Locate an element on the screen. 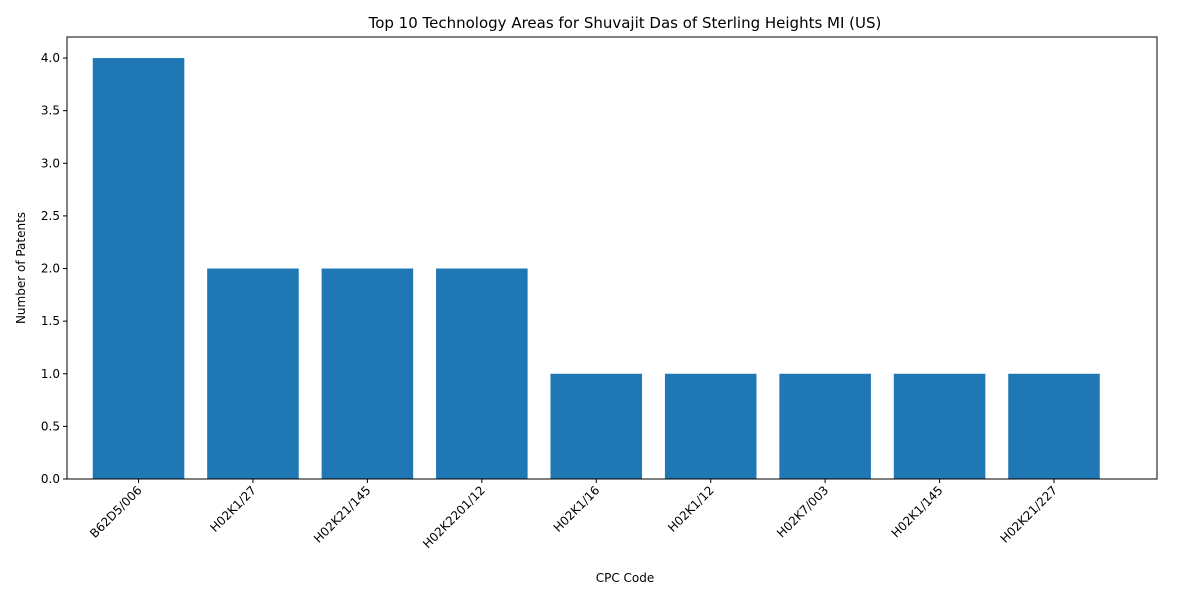  x-tick-label: H02K21/227 is located at coordinates (1029, 514).